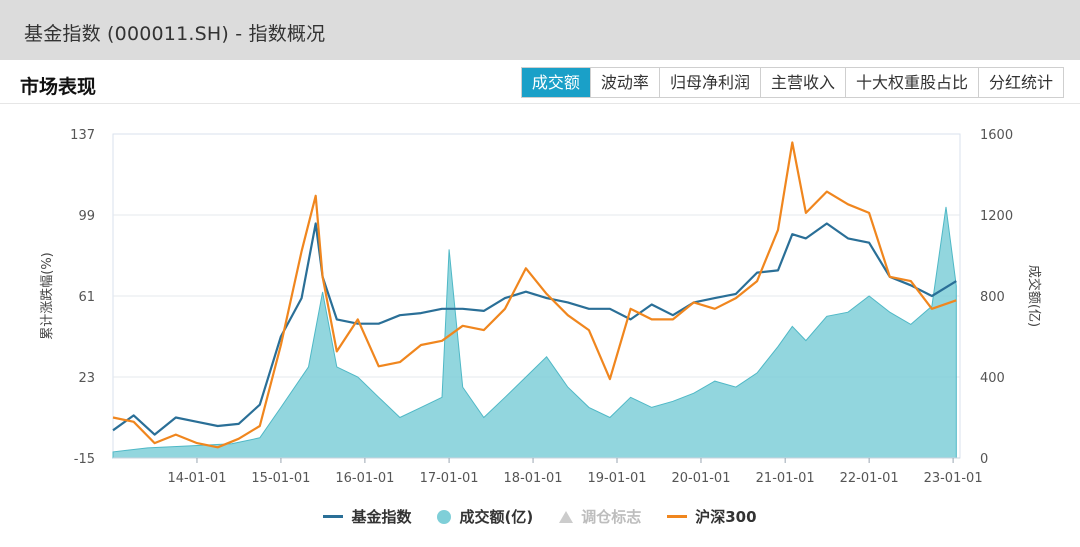 The width and height of the screenshot is (1080, 547). Describe the element at coordinates (785, 478) in the screenshot. I see `x-tick-label: 21-01-01` at that location.